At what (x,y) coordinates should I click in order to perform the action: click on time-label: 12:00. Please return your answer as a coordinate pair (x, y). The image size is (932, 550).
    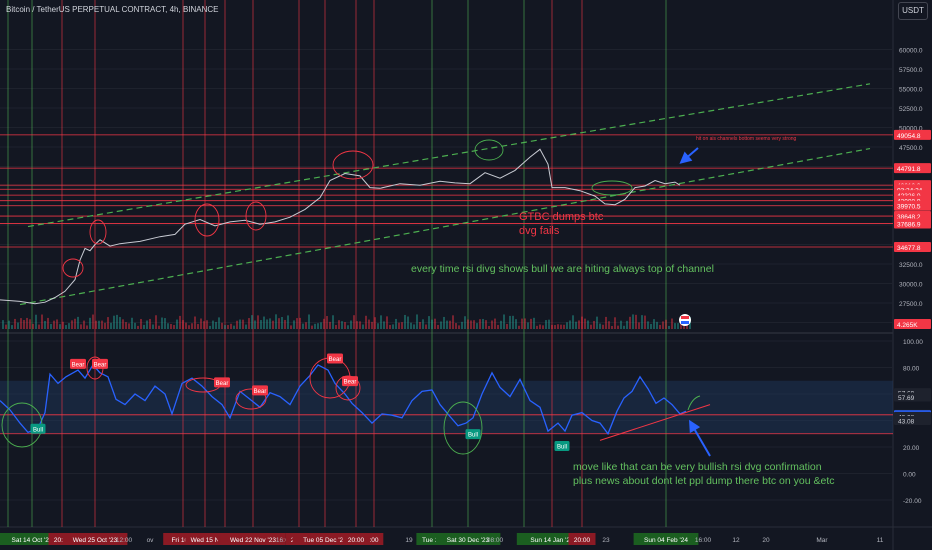
    Looking at the image, I should click on (124, 540).